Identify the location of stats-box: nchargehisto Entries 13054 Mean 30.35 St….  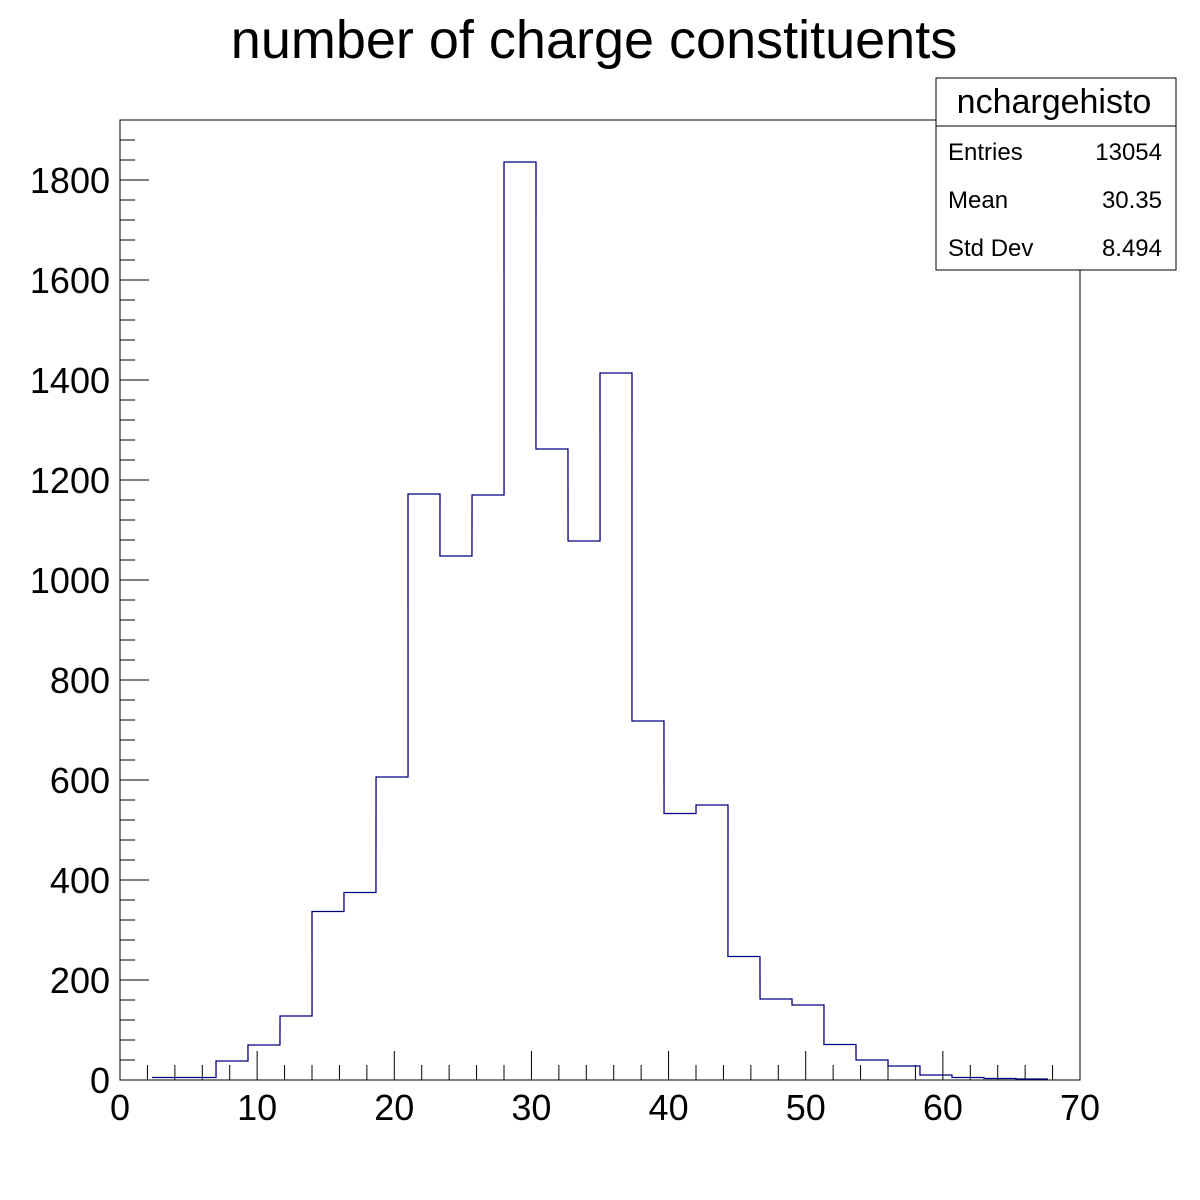
(1056, 174).